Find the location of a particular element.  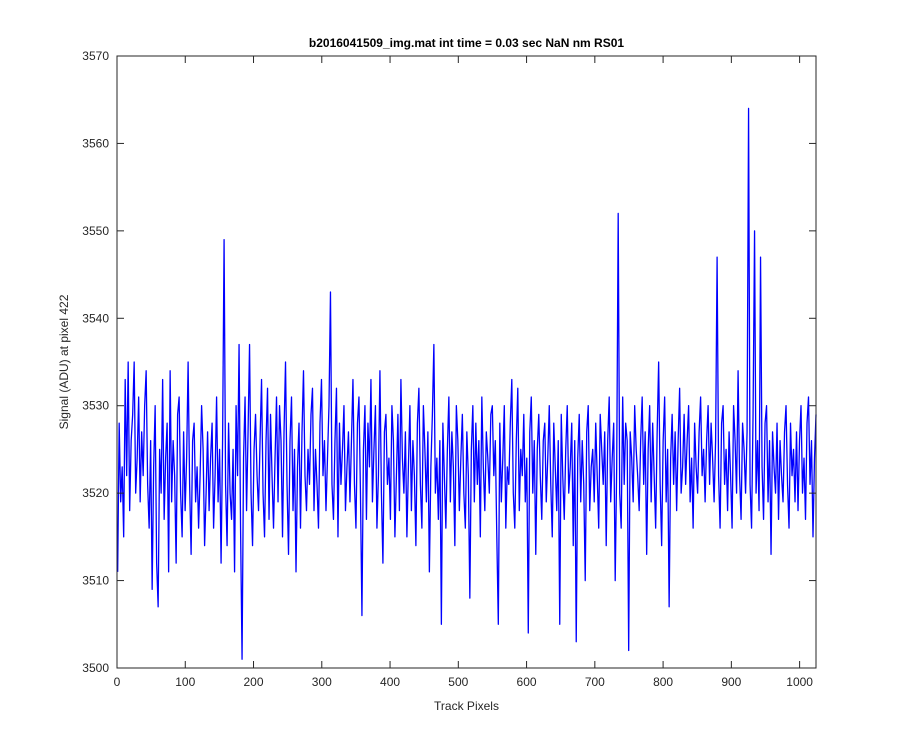

y-tick-label: 3550 is located at coordinates (95, 231).